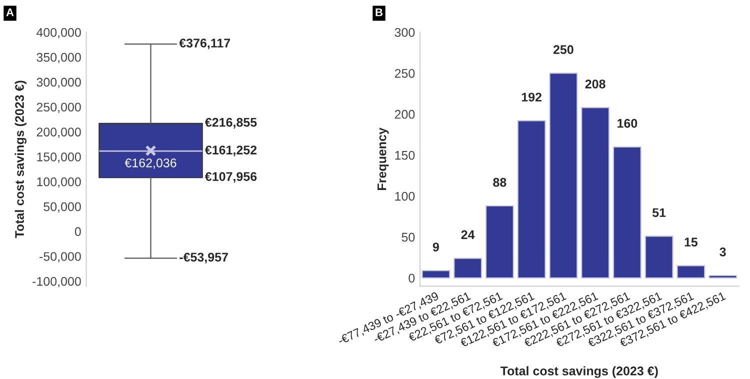 The width and height of the screenshot is (750, 379). Describe the element at coordinates (659, 213) in the screenshot. I see `data-label: 51` at that location.